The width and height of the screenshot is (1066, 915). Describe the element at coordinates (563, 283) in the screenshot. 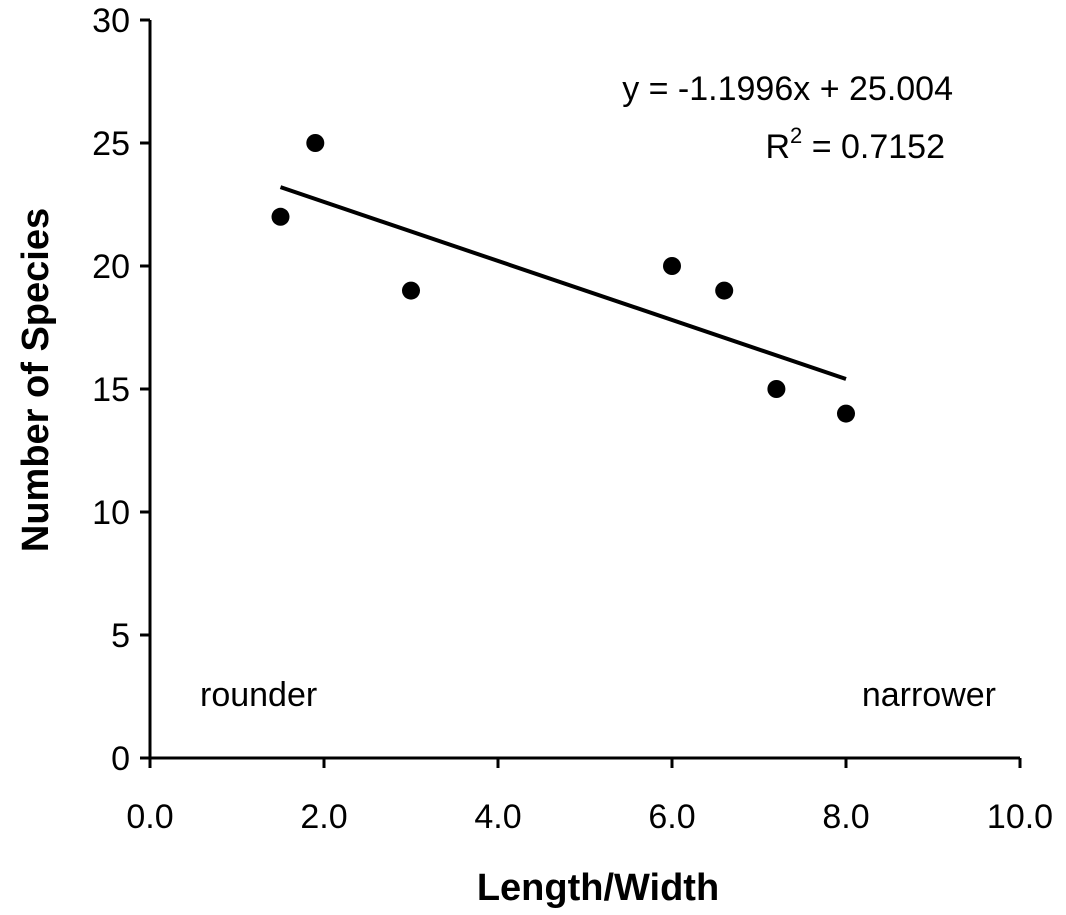

I see `trendline` at that location.